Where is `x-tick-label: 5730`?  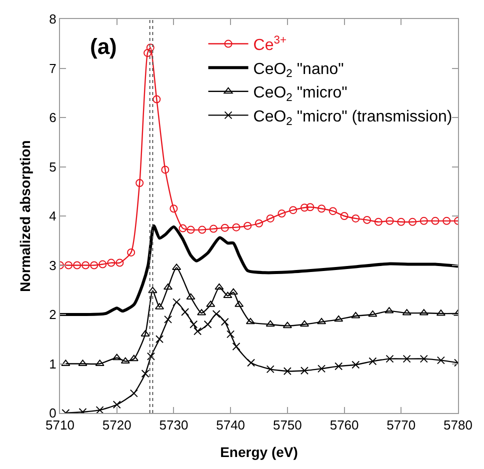
x-tick-label: 5730 is located at coordinates (173, 425).